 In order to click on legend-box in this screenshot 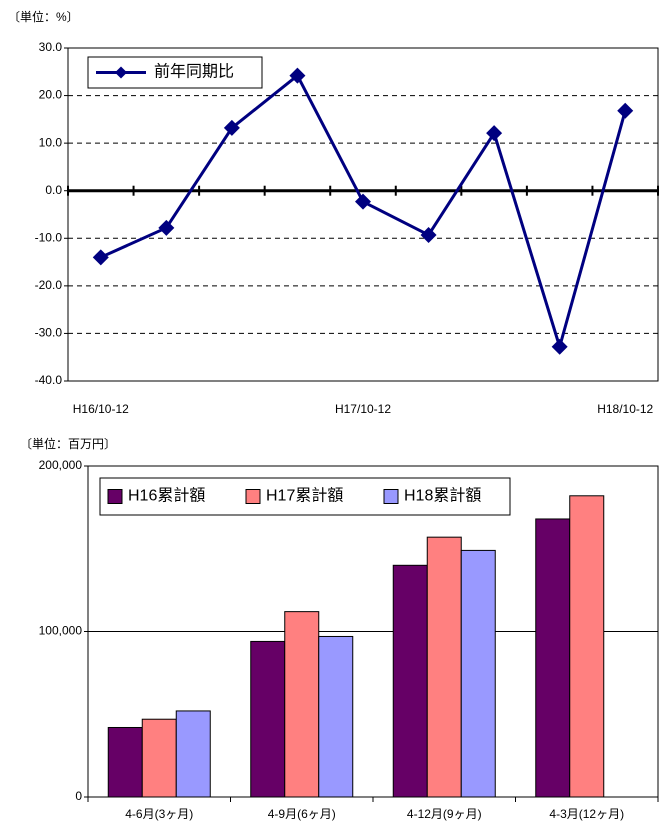, I will do `click(305, 496)`.